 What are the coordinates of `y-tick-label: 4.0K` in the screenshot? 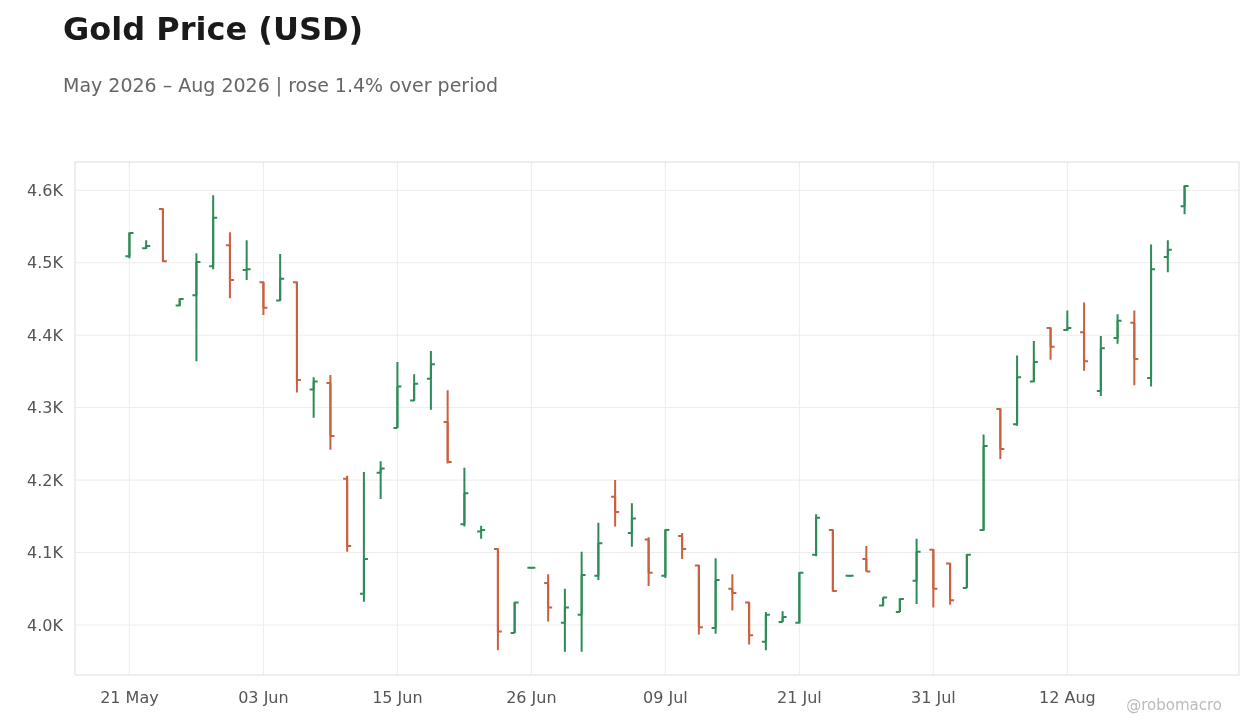 It's located at (45, 625).